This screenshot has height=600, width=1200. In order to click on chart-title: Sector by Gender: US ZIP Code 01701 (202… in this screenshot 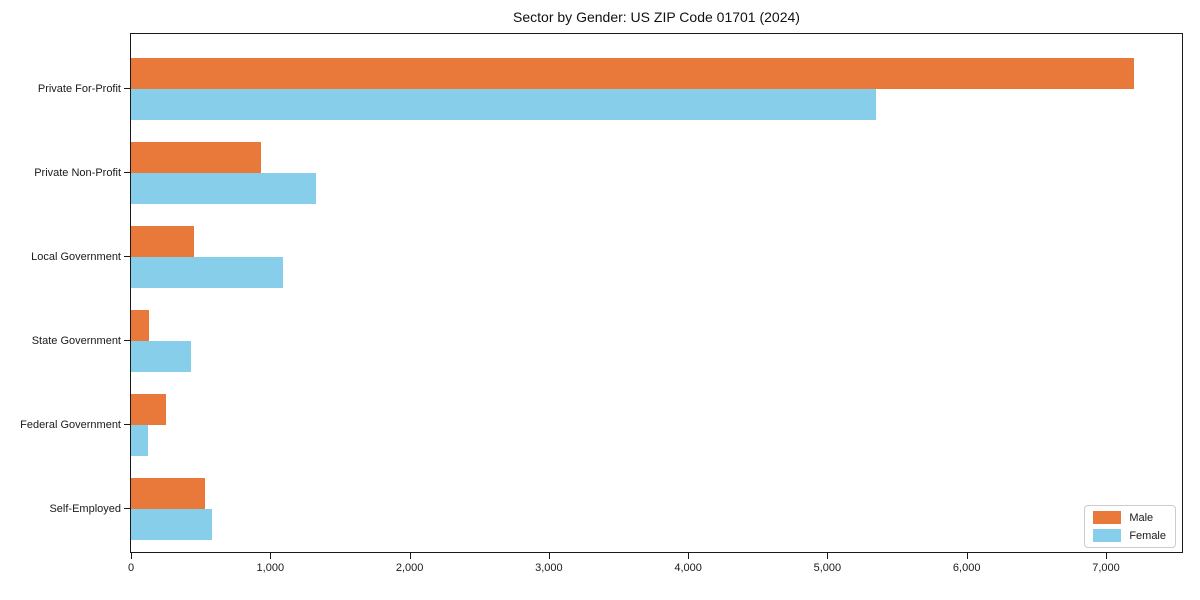, I will do `click(656, 17)`.